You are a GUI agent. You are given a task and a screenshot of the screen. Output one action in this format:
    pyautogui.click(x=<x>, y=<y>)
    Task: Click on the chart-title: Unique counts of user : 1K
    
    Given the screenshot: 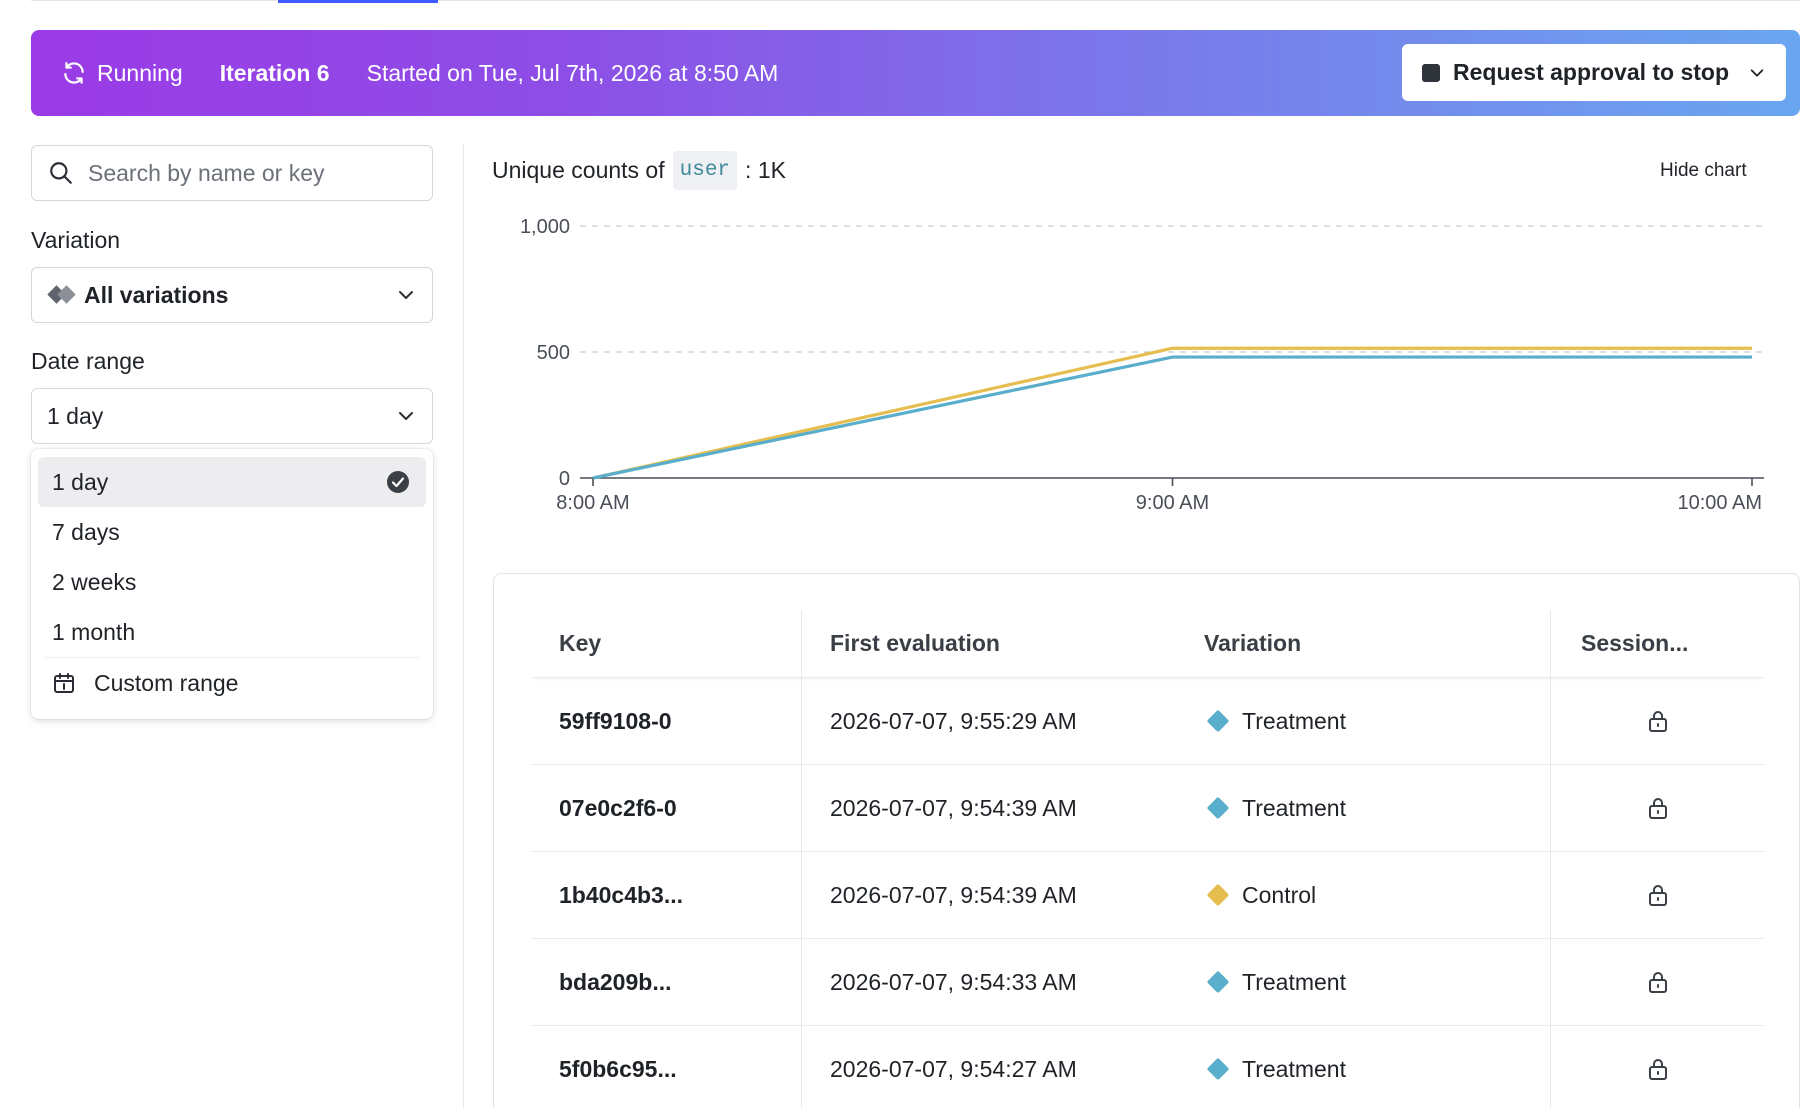 What is the action you would take?
    pyautogui.click(x=639, y=170)
    